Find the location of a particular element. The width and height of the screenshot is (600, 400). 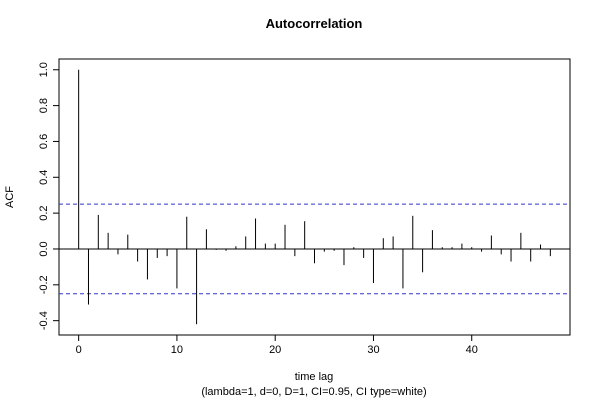

y-tick-label: 1.0 is located at coordinates (44, 69).